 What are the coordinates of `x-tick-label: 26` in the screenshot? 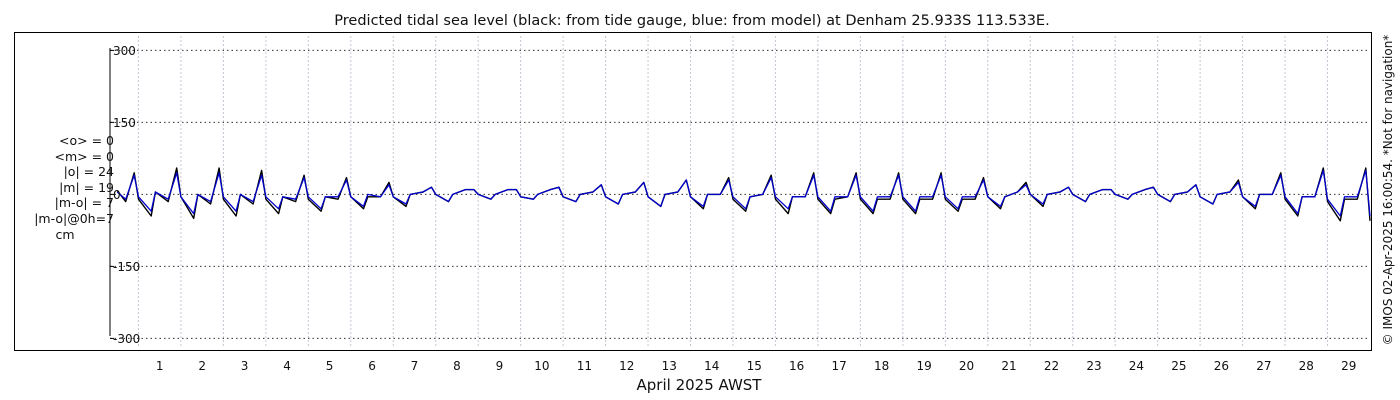 It's located at (1221, 366).